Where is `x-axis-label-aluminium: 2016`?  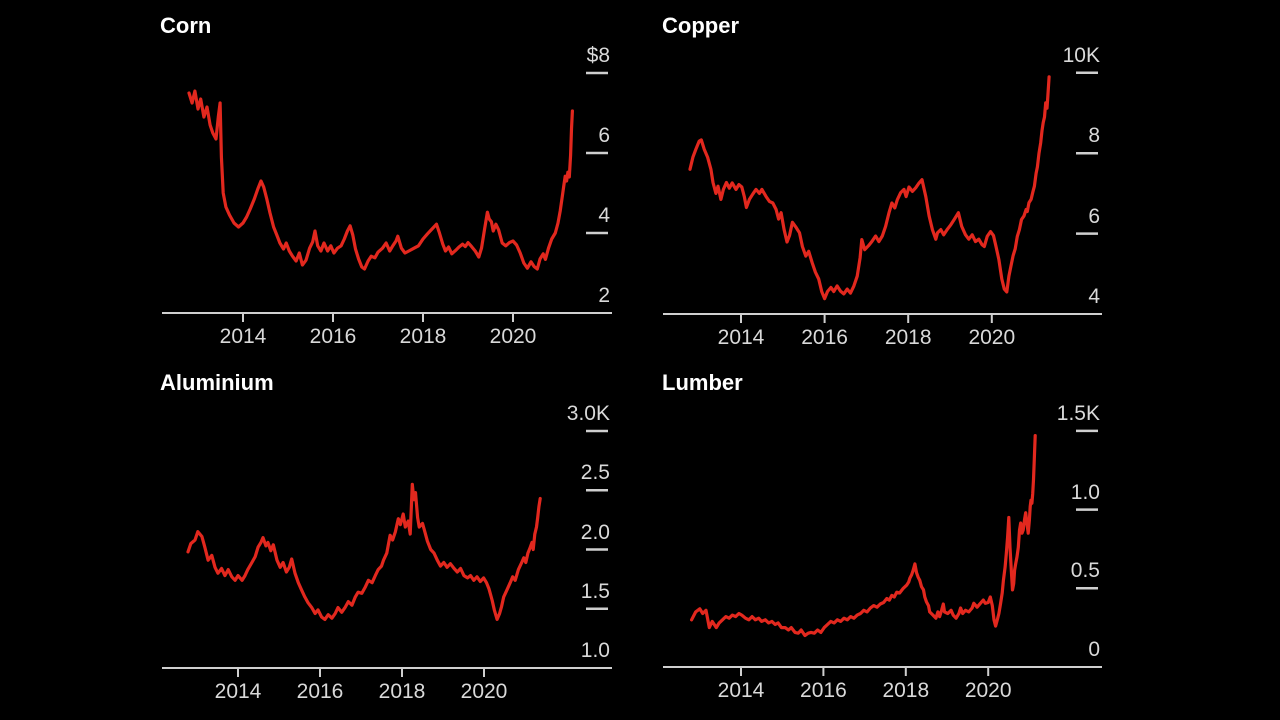 x-axis-label-aluminium: 2016 is located at coordinates (320, 691).